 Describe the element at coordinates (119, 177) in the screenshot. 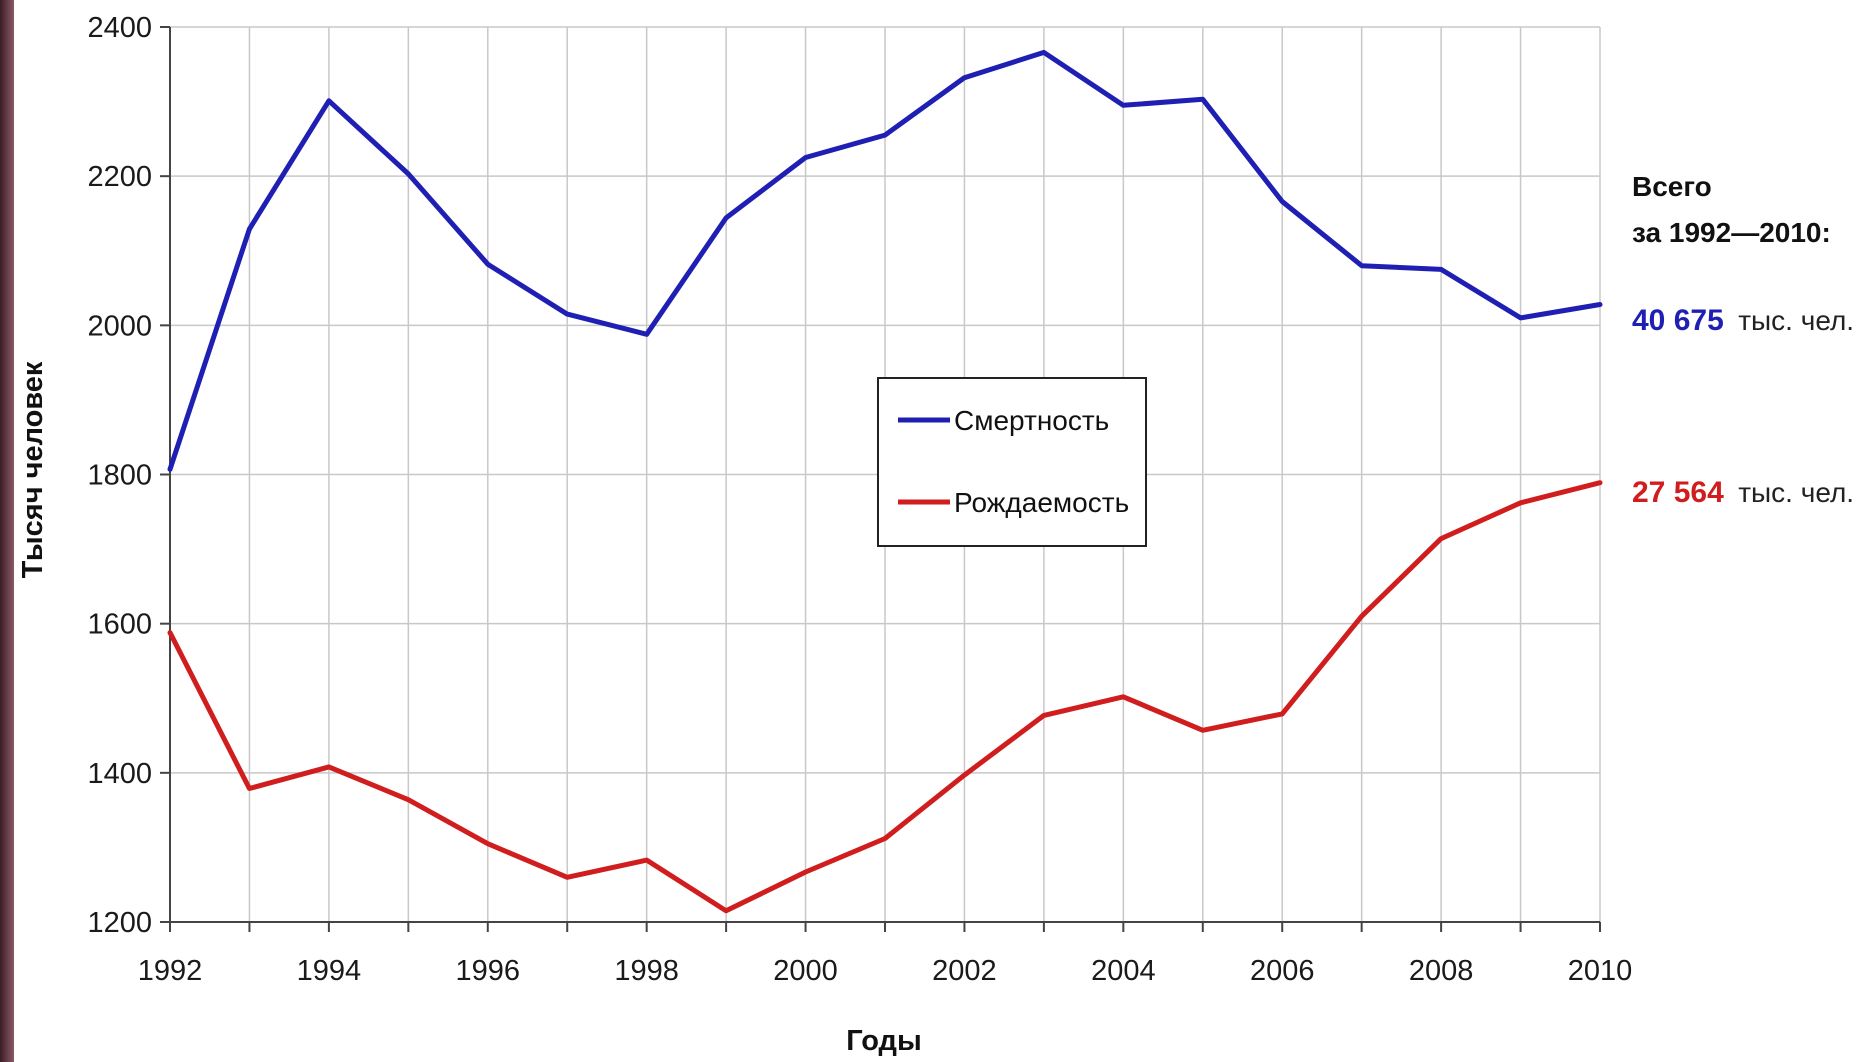

I see `y-tick-label: 2200` at that location.